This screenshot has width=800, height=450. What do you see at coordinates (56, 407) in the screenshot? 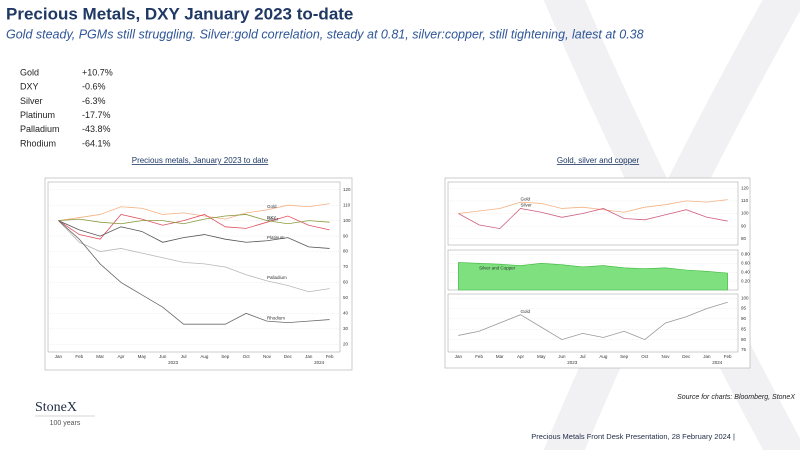
I see `logo: StoneX` at bounding box center [56, 407].